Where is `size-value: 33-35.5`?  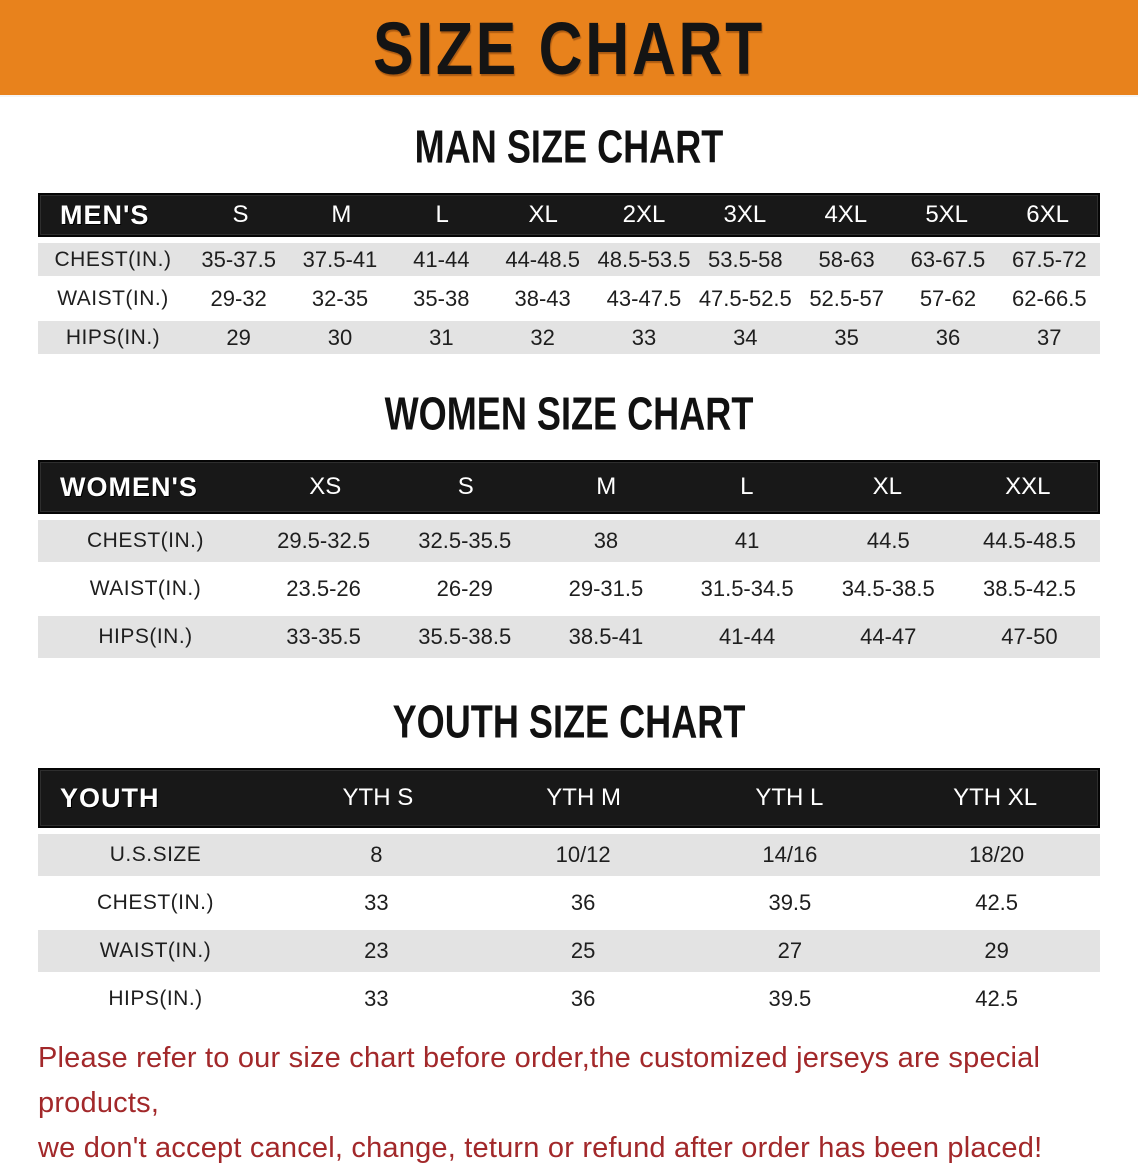 size-value: 33-35.5 is located at coordinates (323, 636).